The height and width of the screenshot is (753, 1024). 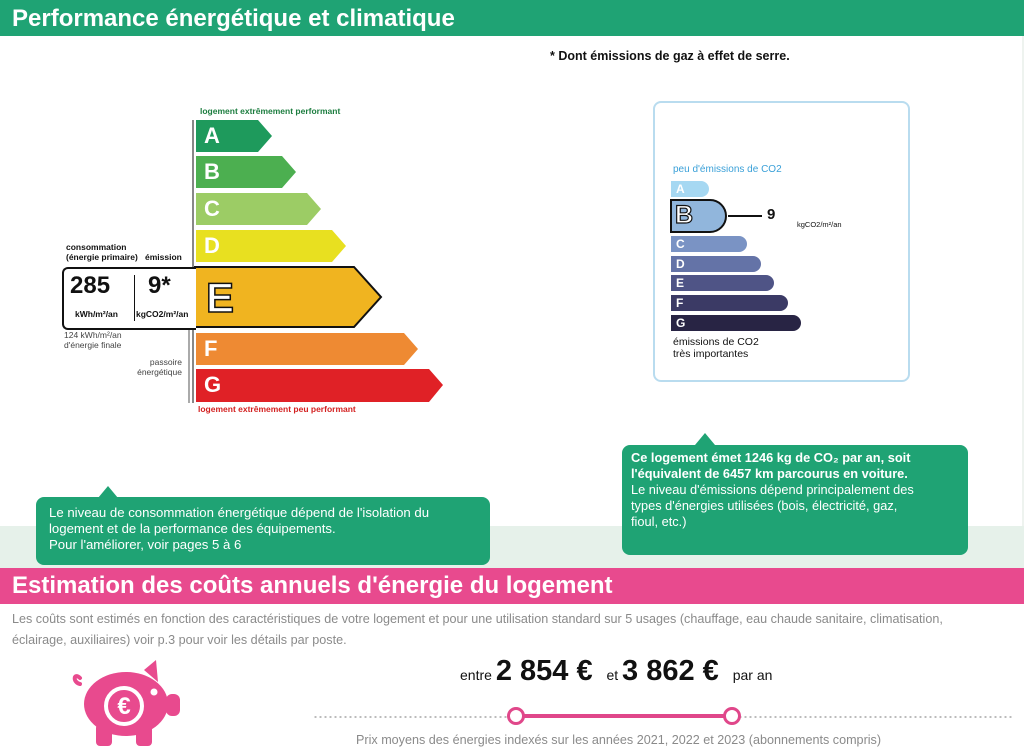 I want to click on co2-band-e: E, so click(x=722, y=283).